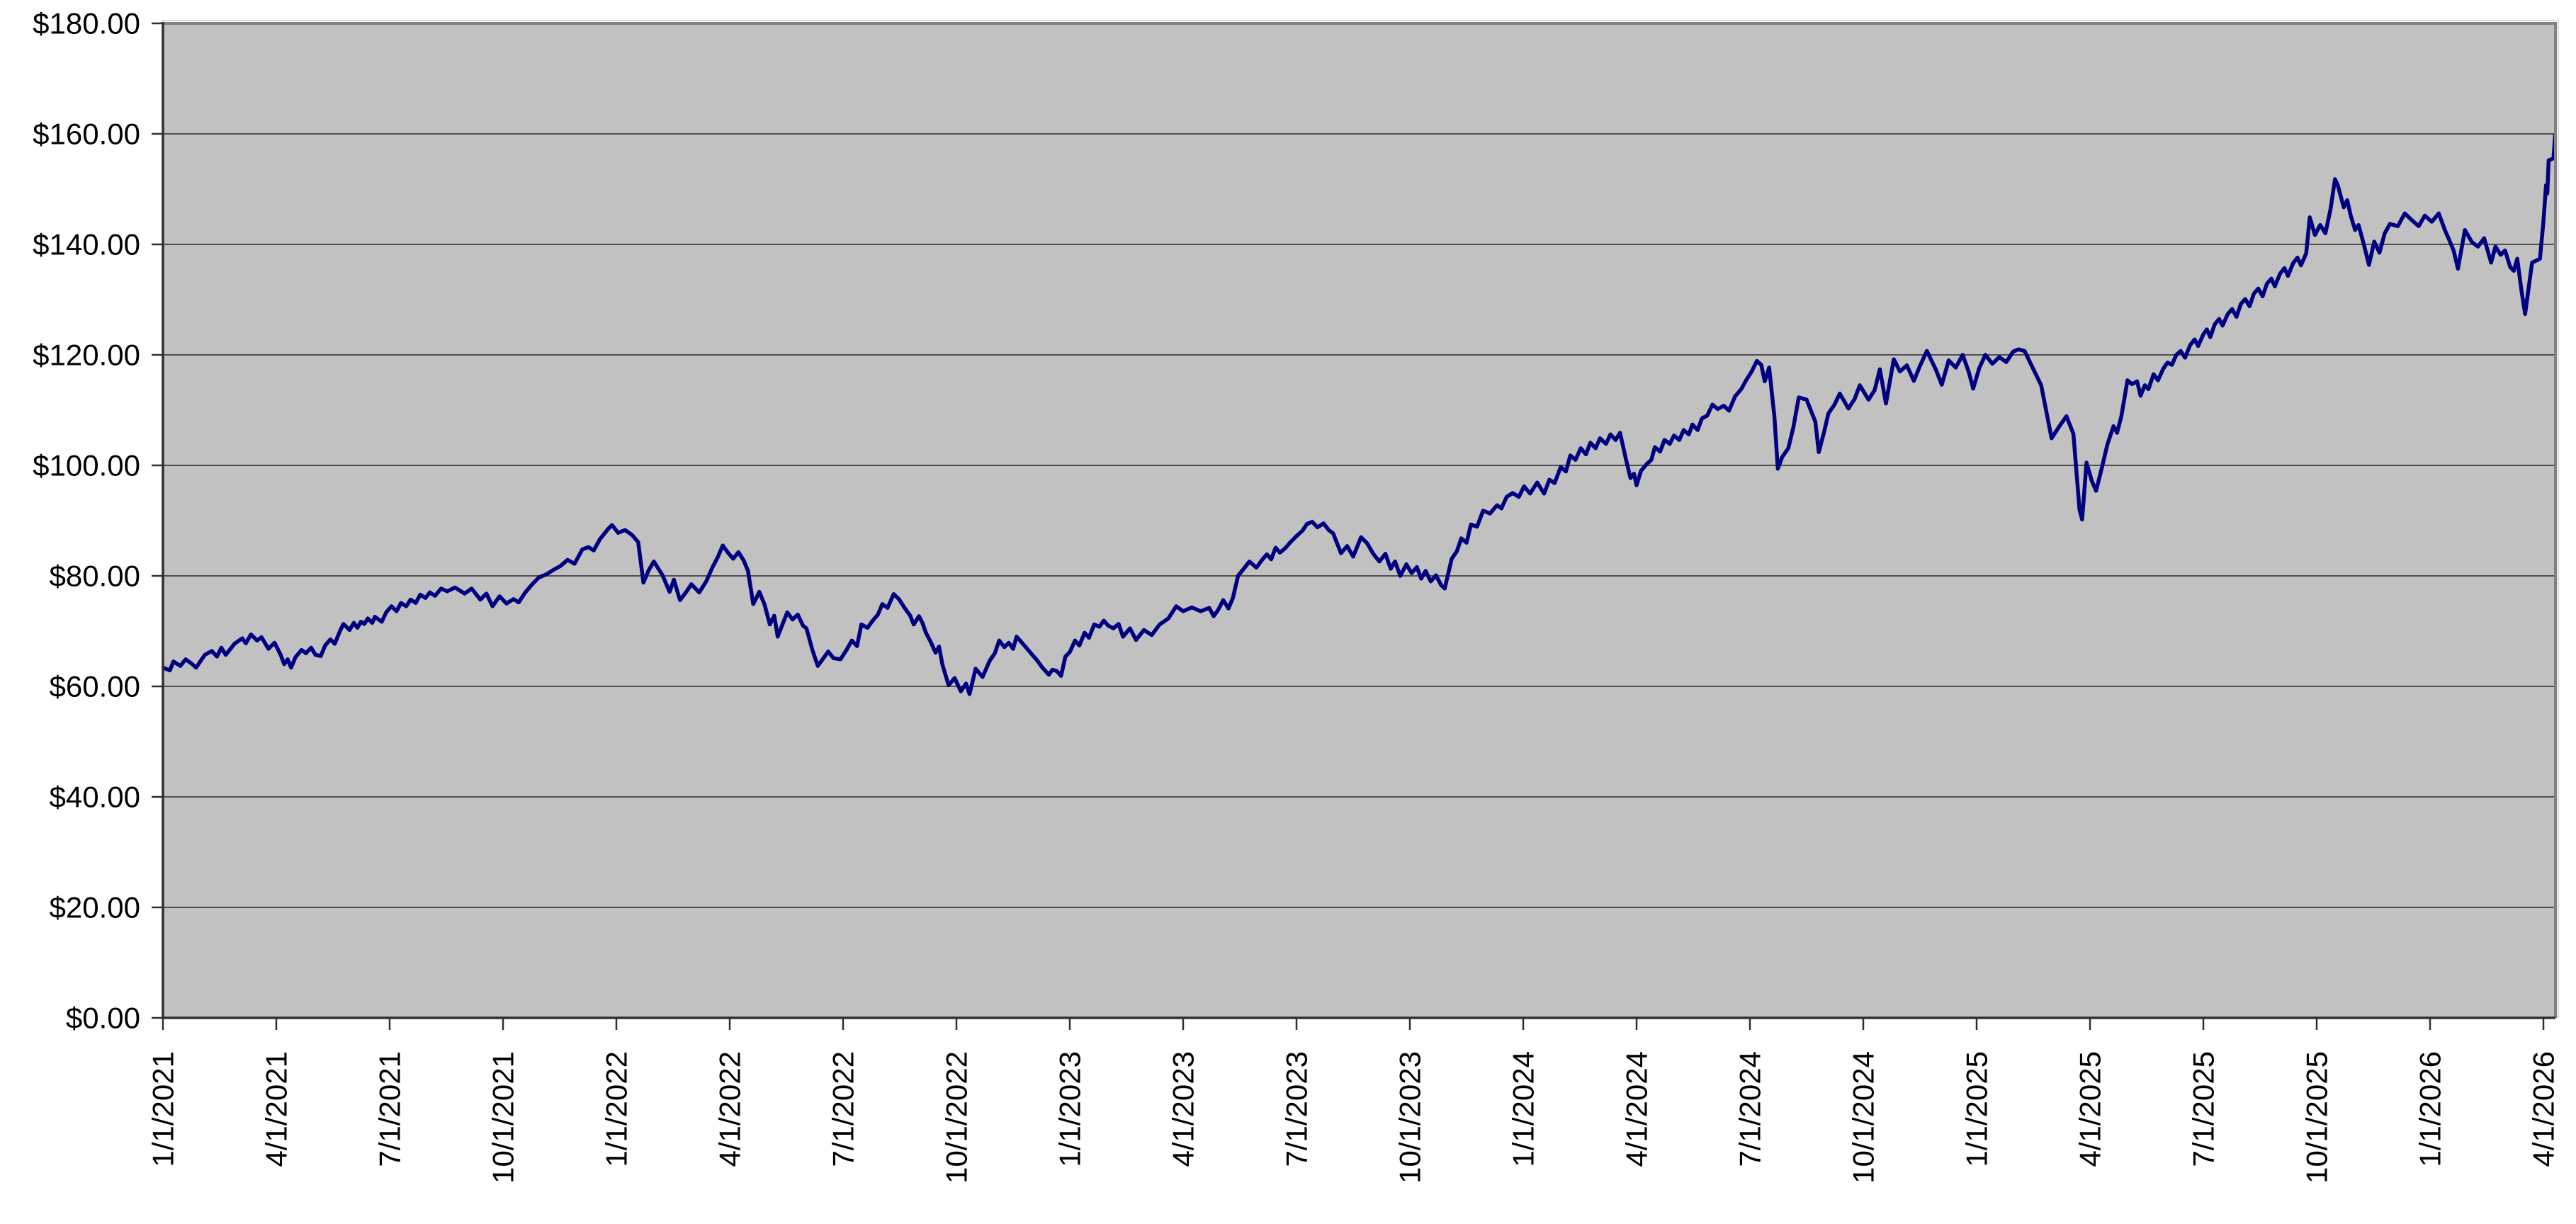 The height and width of the screenshot is (1224, 2576). What do you see at coordinates (95, 908) in the screenshot?
I see `y-axis-label: $20.00` at bounding box center [95, 908].